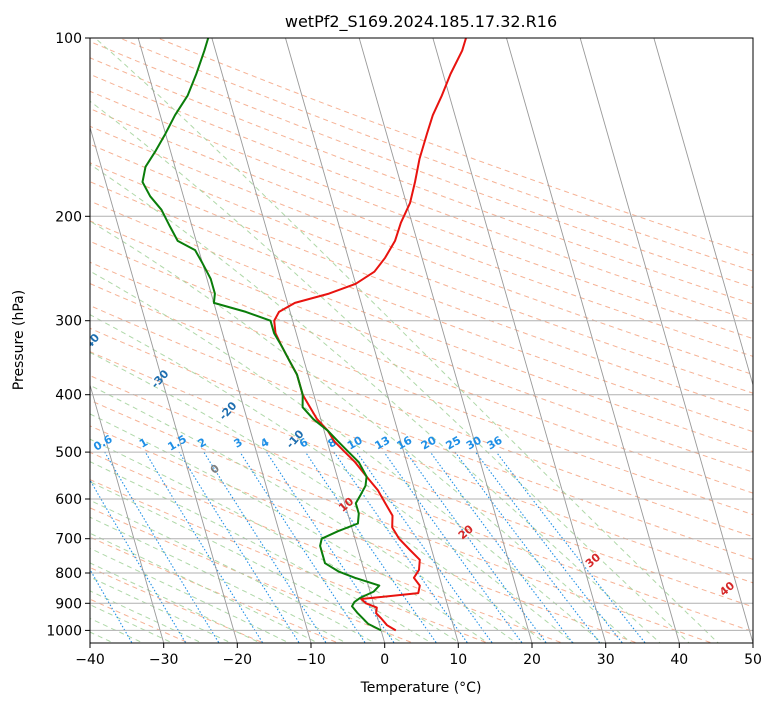  I want to click on y-tick-label: 100, so click(68, 39).